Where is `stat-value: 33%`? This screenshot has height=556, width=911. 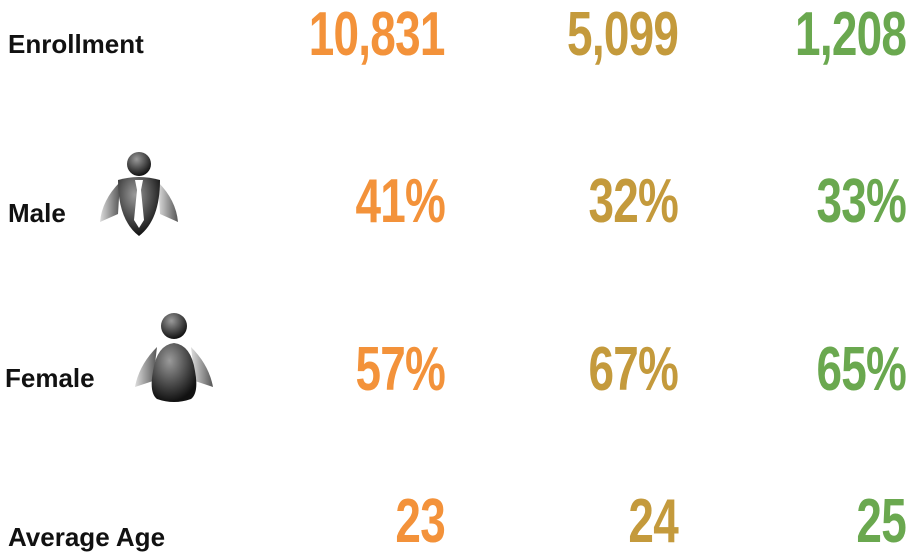 stat-value: 33% is located at coordinates (861, 201).